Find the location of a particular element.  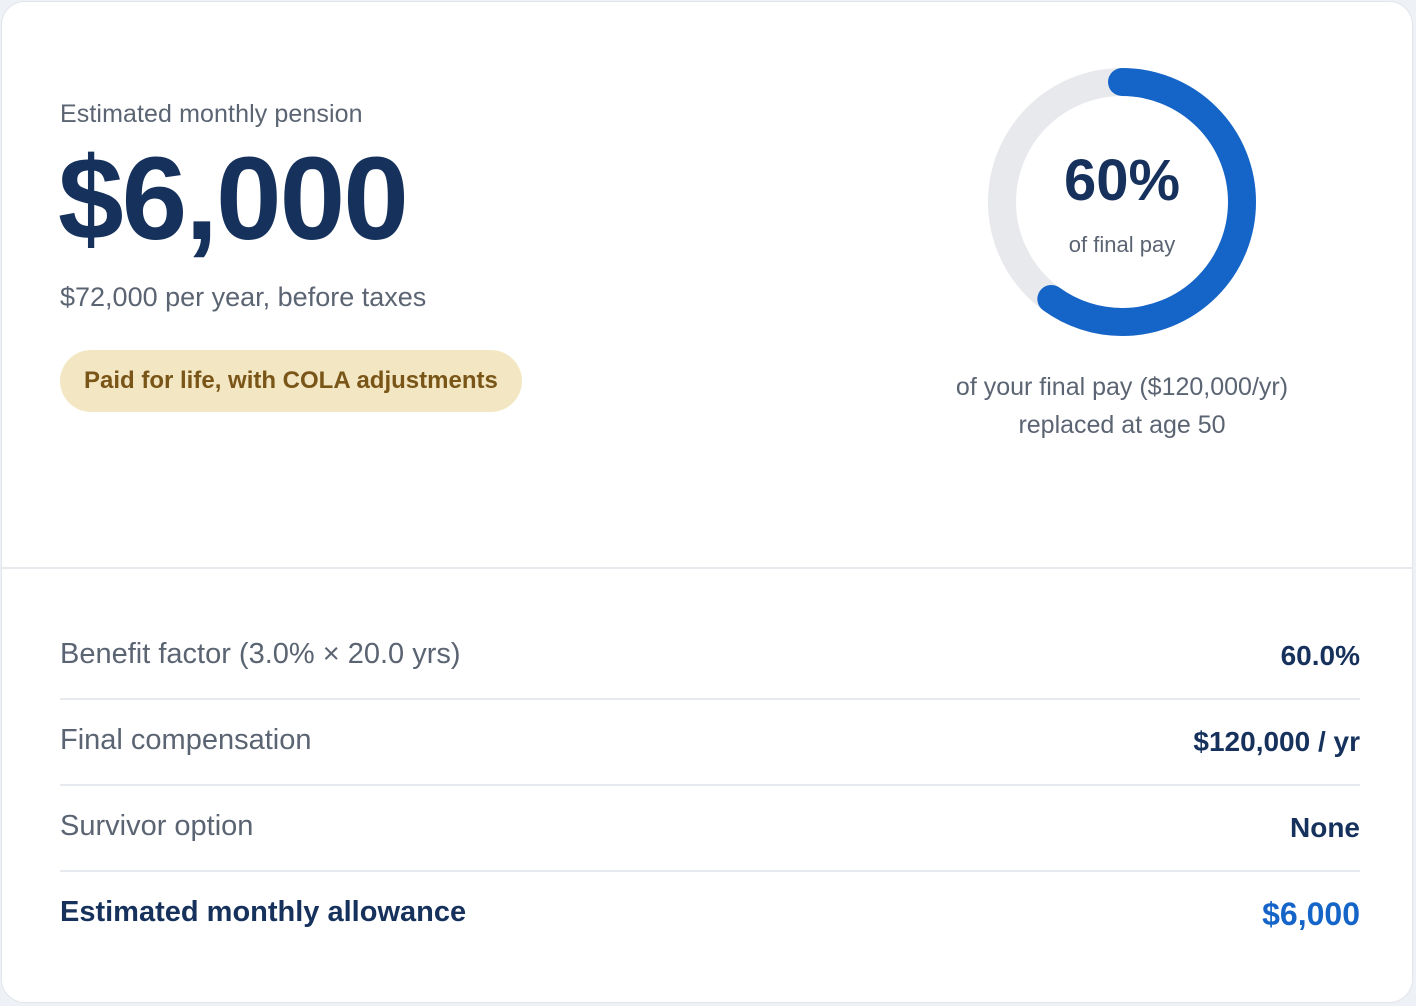

replacement-ring-chart: 60% of final pay is located at coordinates (1122, 202).